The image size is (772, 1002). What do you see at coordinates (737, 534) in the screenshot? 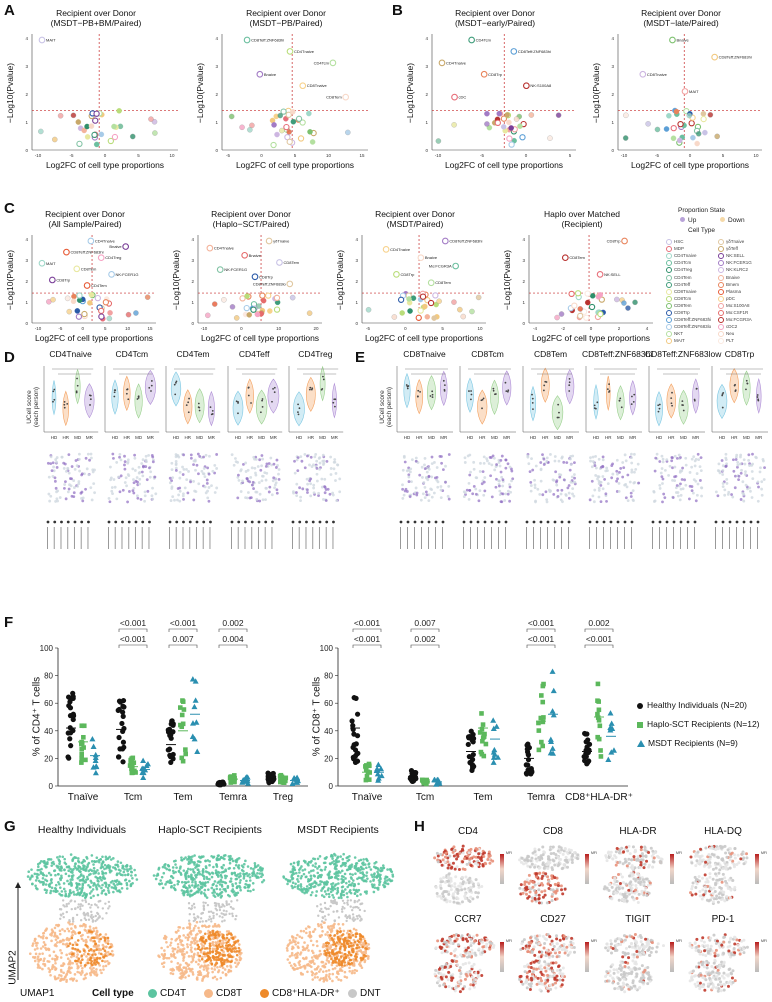
I see `gene-dotplot` at bounding box center [737, 534].